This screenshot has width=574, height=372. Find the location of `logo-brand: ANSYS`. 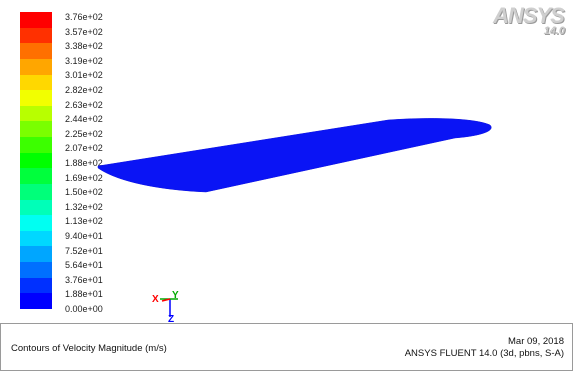

logo-brand: ANSYS is located at coordinates (529, 15).